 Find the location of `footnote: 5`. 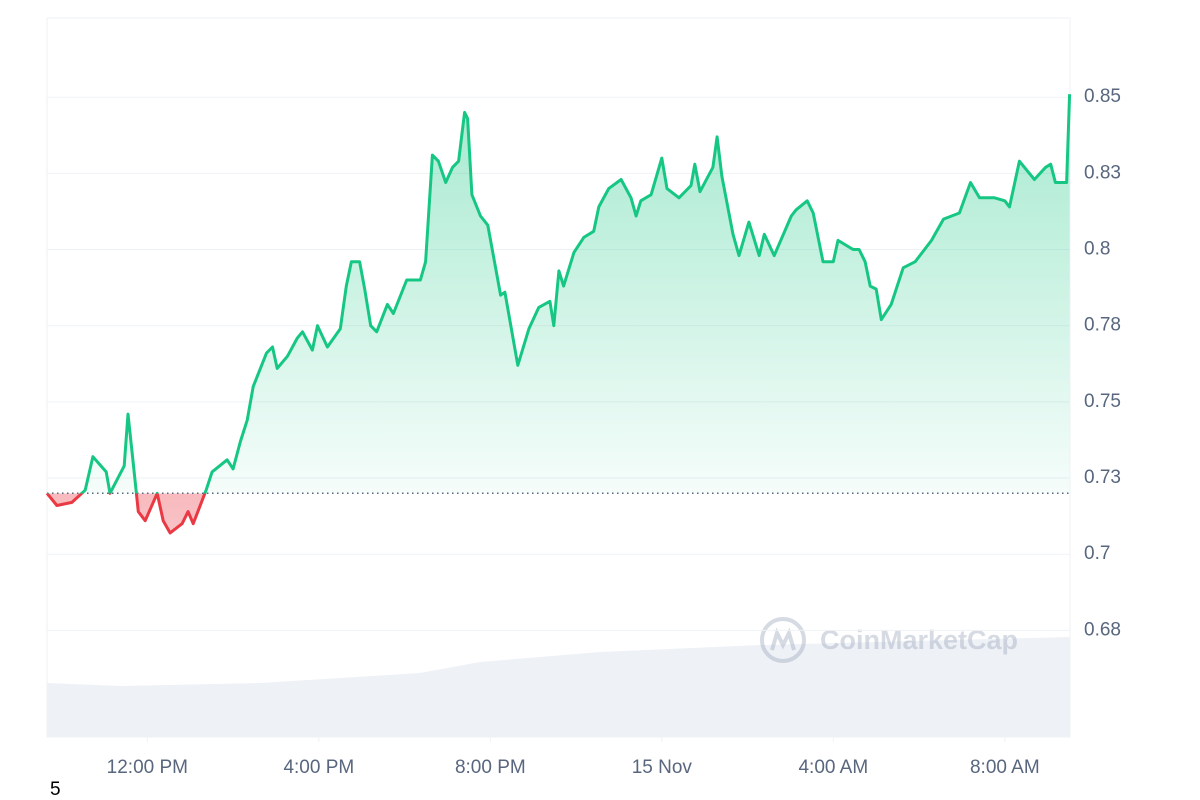

footnote: 5 is located at coordinates (55, 789).